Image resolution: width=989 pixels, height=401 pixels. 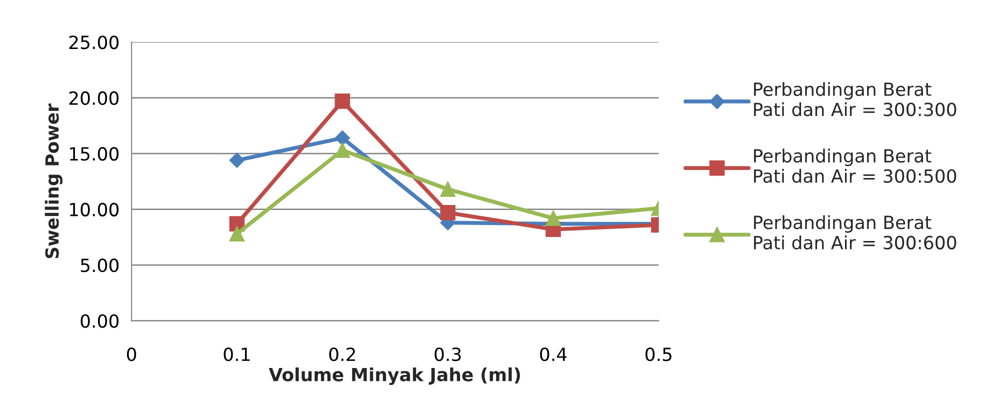 I want to click on legend-label: Perbandingan Berat Pati dan Air = 300:500, so click(x=855, y=165).